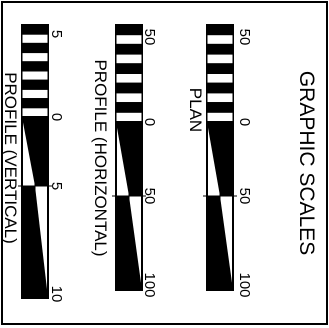 This screenshot has height=328, width=329. I want to click on tick-label-plan-3: 50, so click(244, 196).